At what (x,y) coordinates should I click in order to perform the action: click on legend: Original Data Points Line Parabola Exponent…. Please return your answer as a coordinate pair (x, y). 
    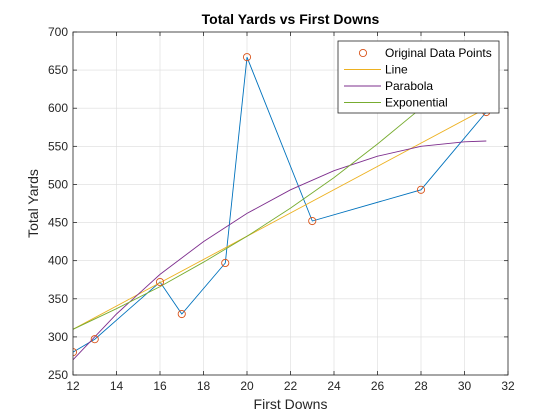
    Looking at the image, I should click on (418, 77).